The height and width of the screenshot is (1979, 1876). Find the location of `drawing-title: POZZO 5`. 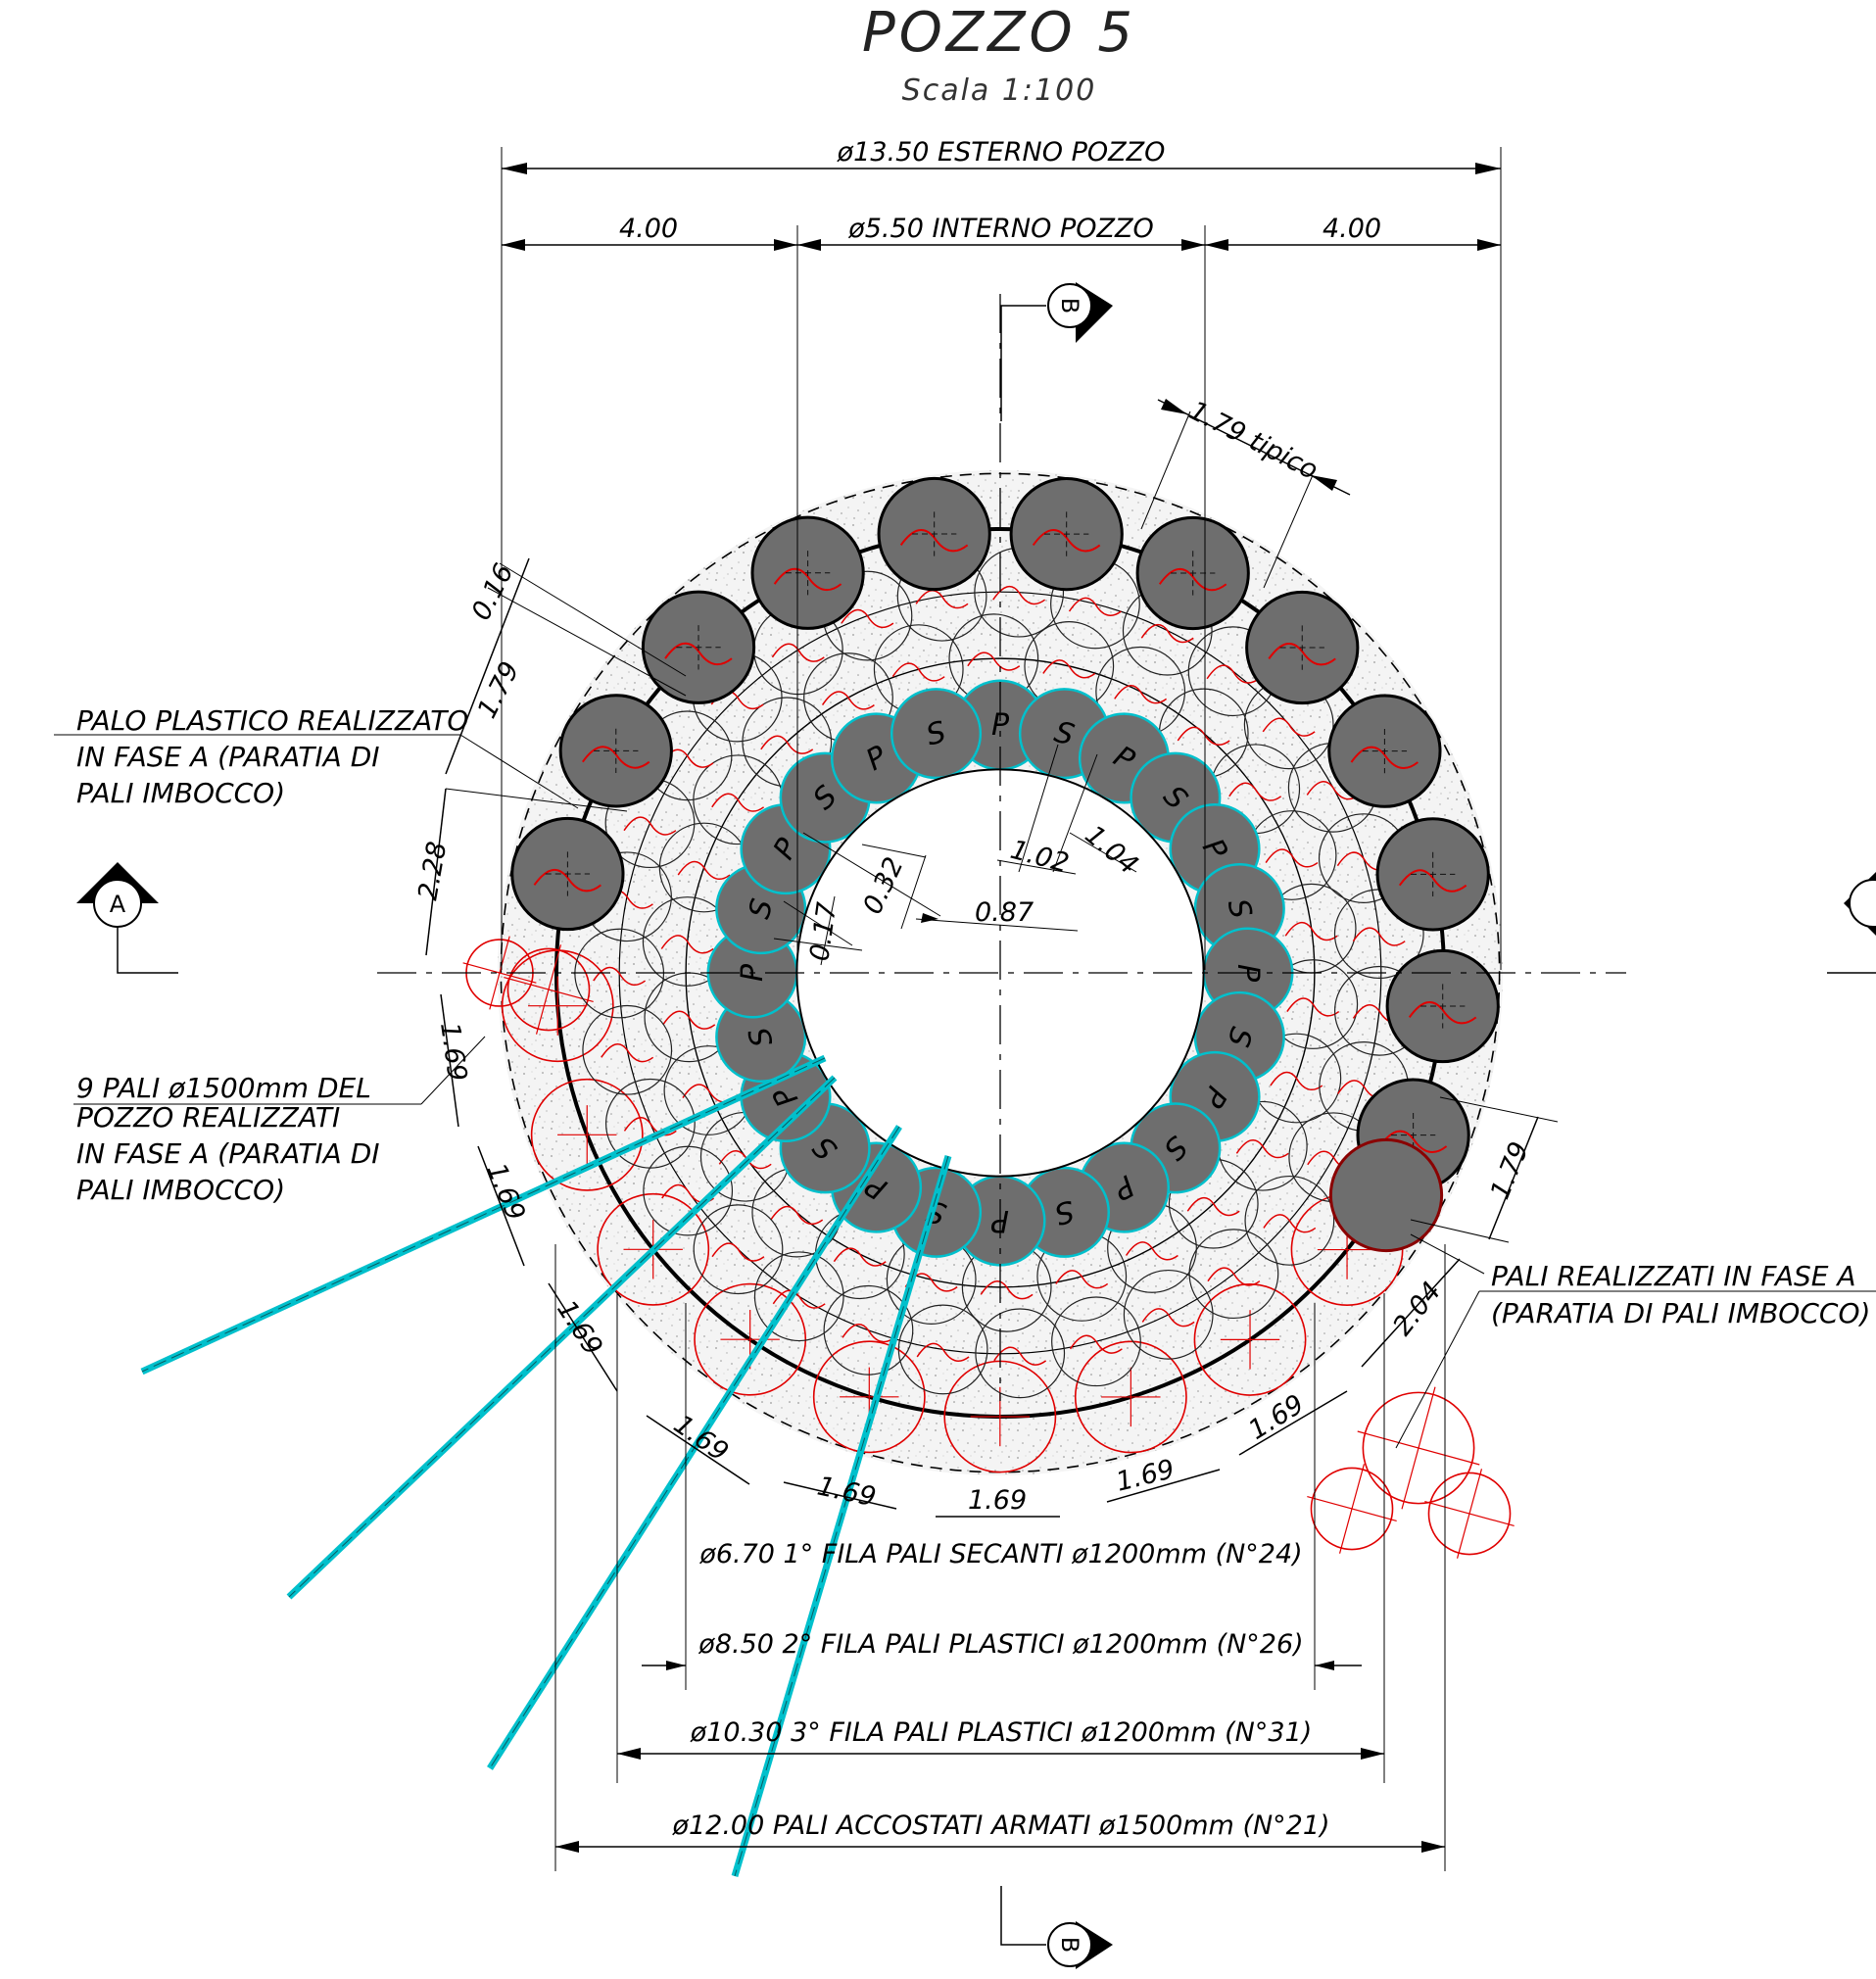

drawing-title: POZZO 5 is located at coordinates (999, 33).